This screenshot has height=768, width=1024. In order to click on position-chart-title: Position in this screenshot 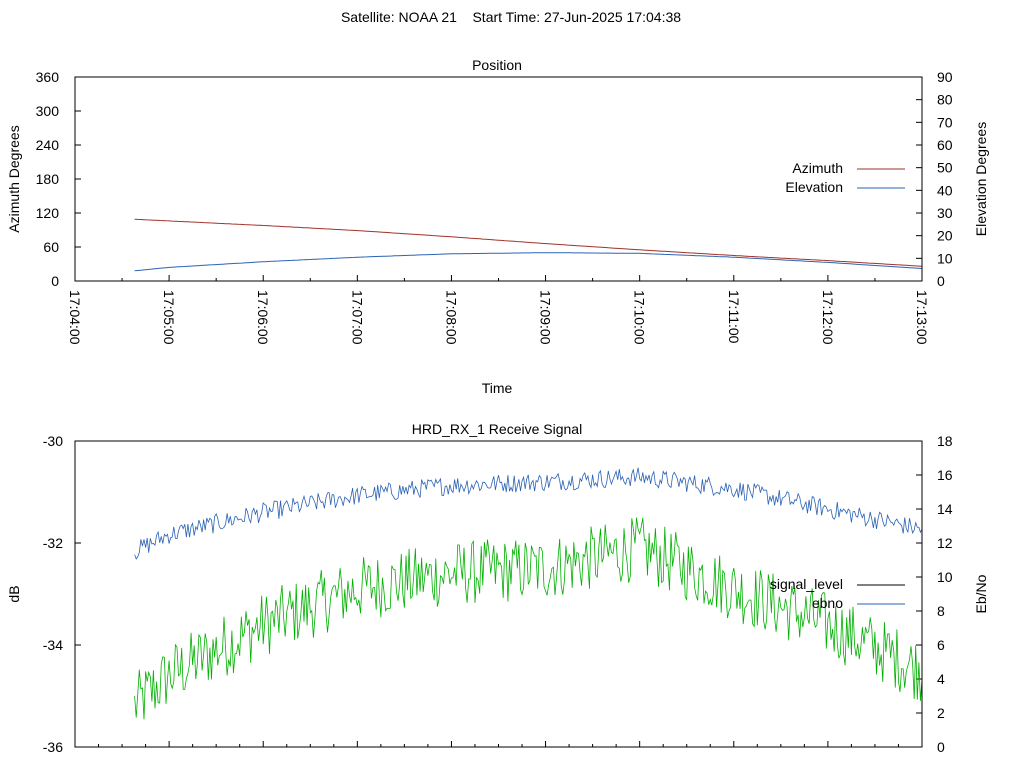, I will do `click(497, 65)`.